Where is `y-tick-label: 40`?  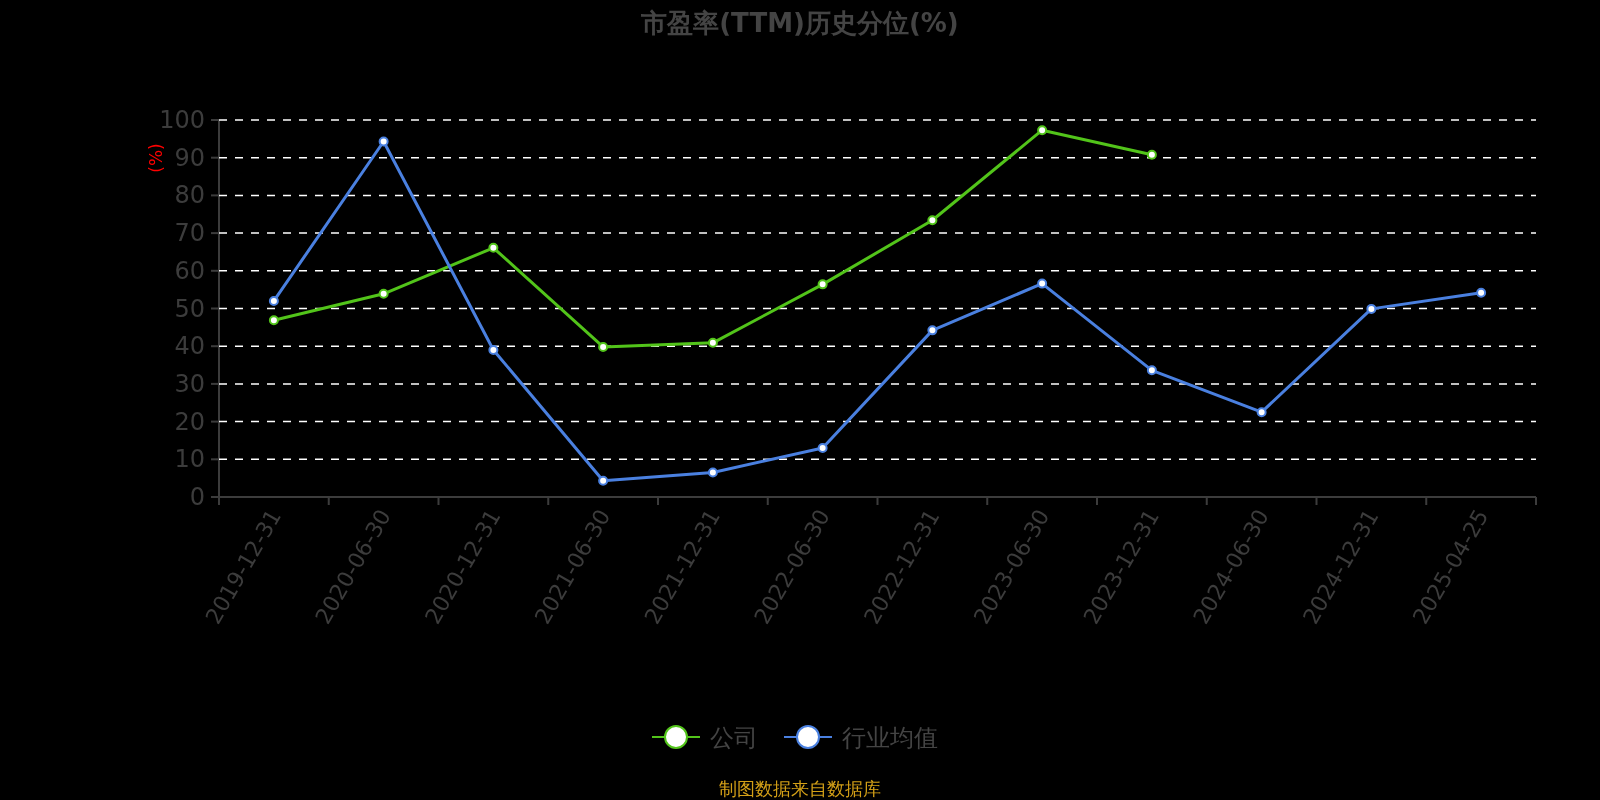 y-tick-label: 40 is located at coordinates (189, 346).